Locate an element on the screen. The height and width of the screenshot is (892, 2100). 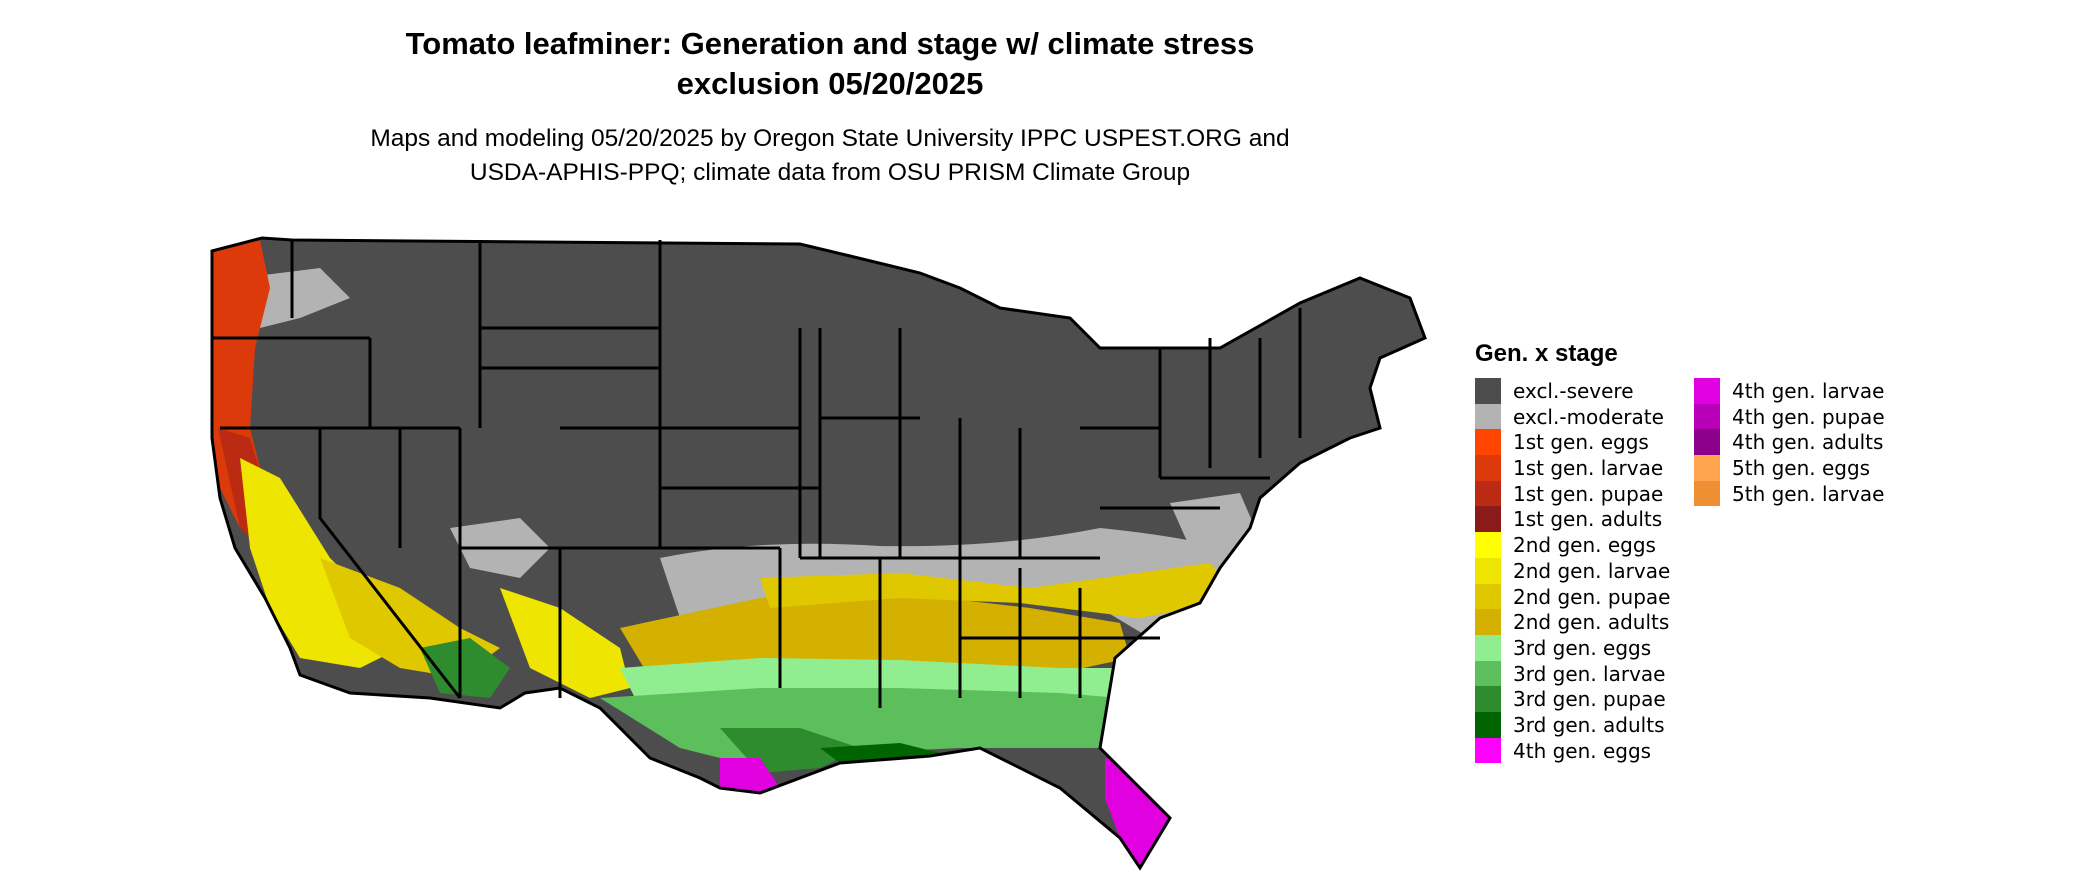
legend-label: 1st gen. eggs is located at coordinates (1581, 442).